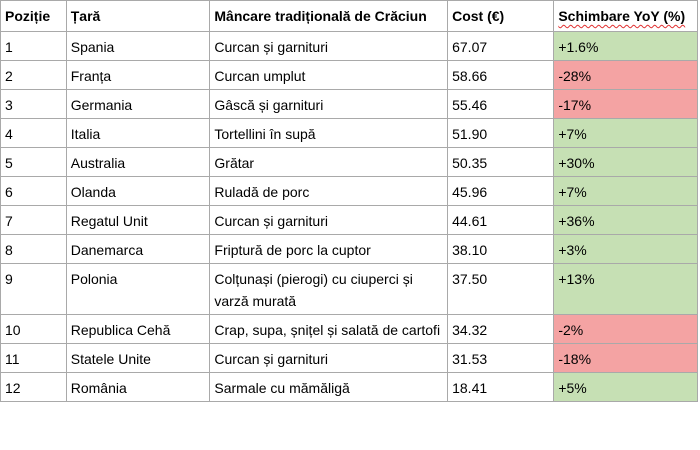 Image resolution: width=700 pixels, height=450 pixels. Describe the element at coordinates (33, 249) in the screenshot. I see `cell-position: 8` at that location.